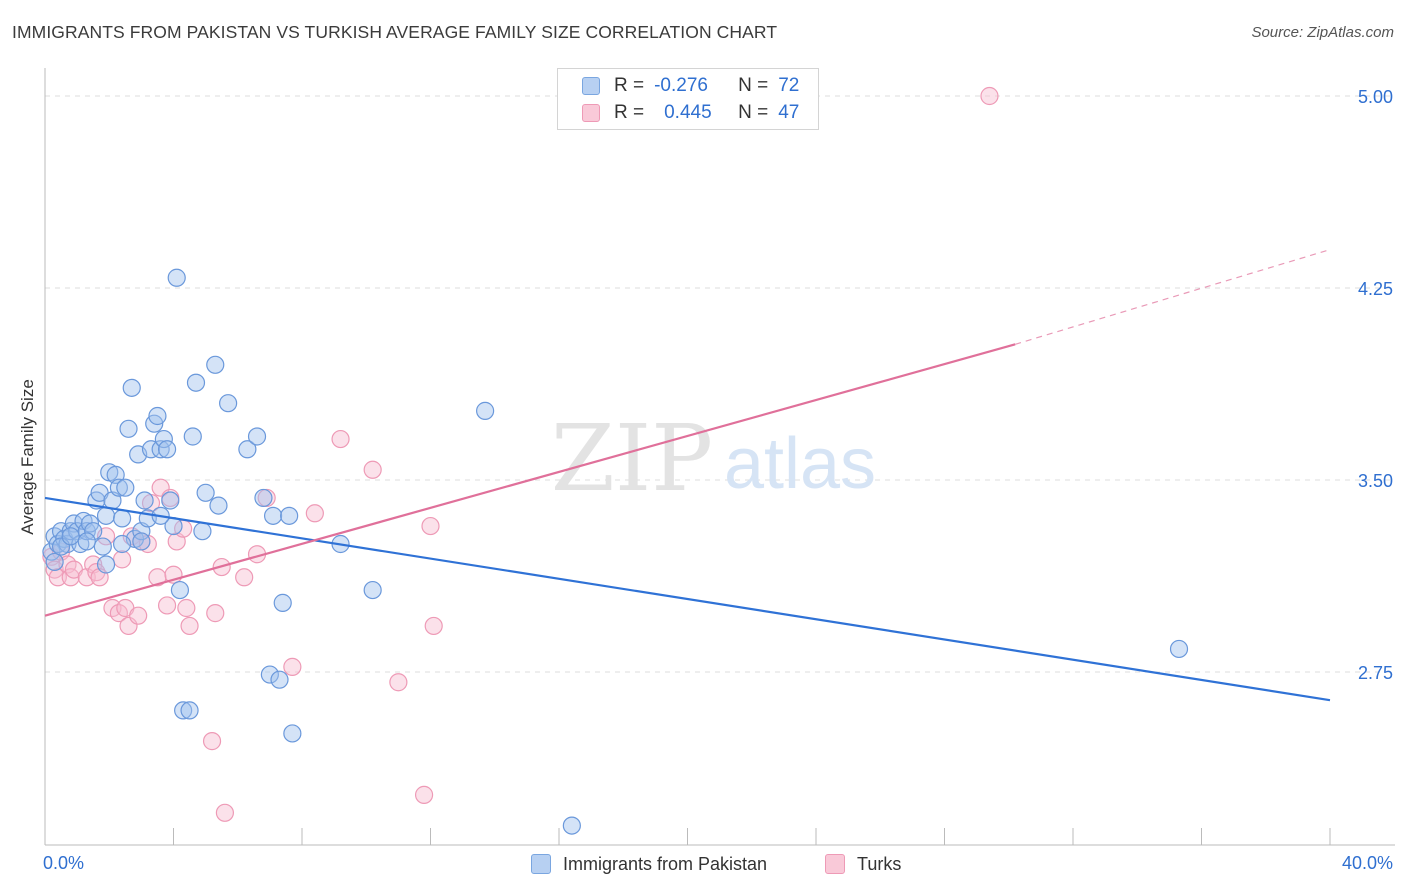  I want to click on correlation-legend: R = -0.276 N = 72 R = 0.445 N = 47, so click(688, 99).